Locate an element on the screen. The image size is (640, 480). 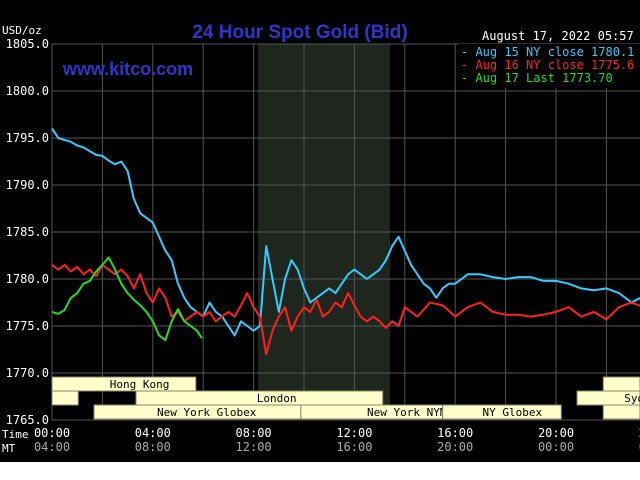
x-tick-label: 08:00 is located at coordinates (254, 433).